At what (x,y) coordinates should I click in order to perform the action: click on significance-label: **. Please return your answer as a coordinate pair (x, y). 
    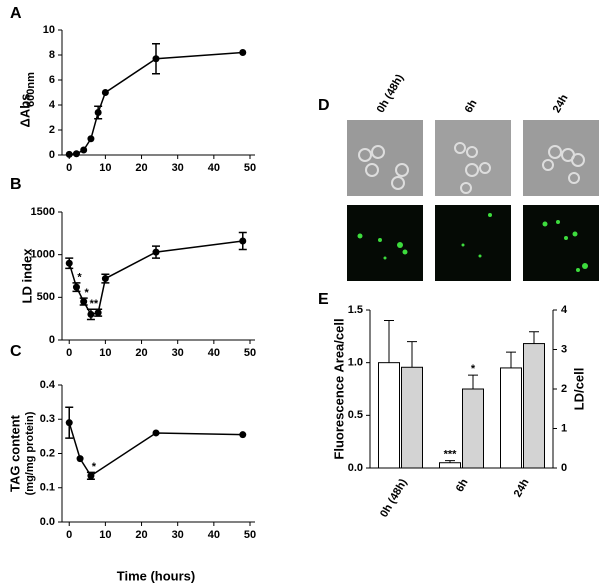
    Looking at the image, I should click on (94, 304).